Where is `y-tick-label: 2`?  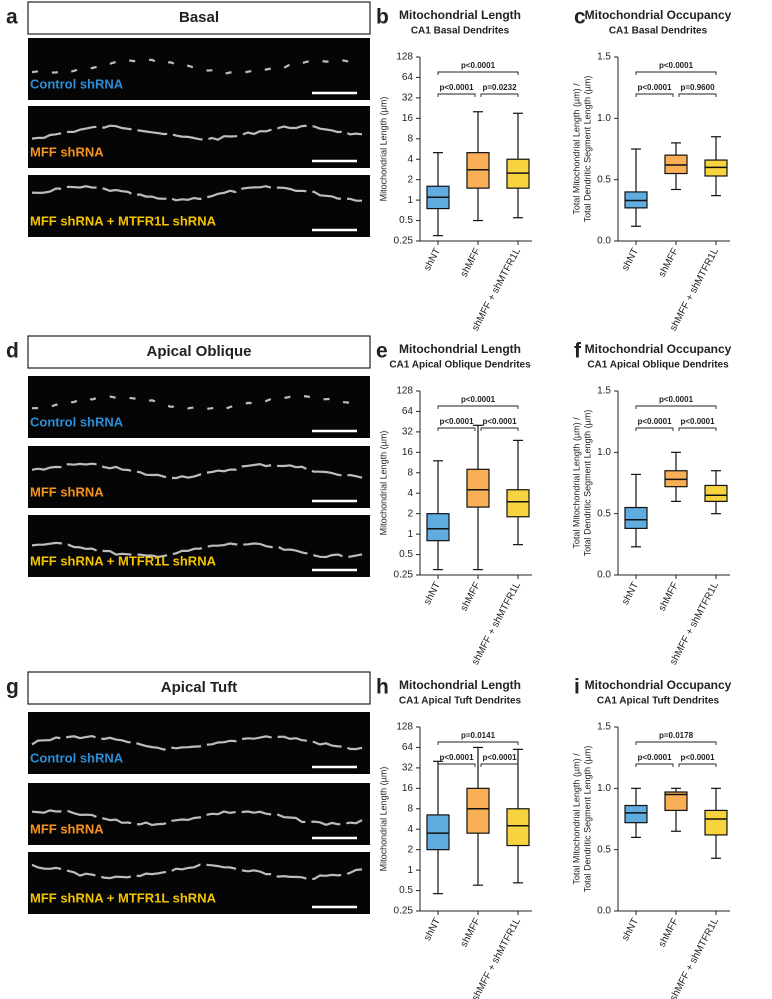 y-tick-label: 2 is located at coordinates (410, 513).